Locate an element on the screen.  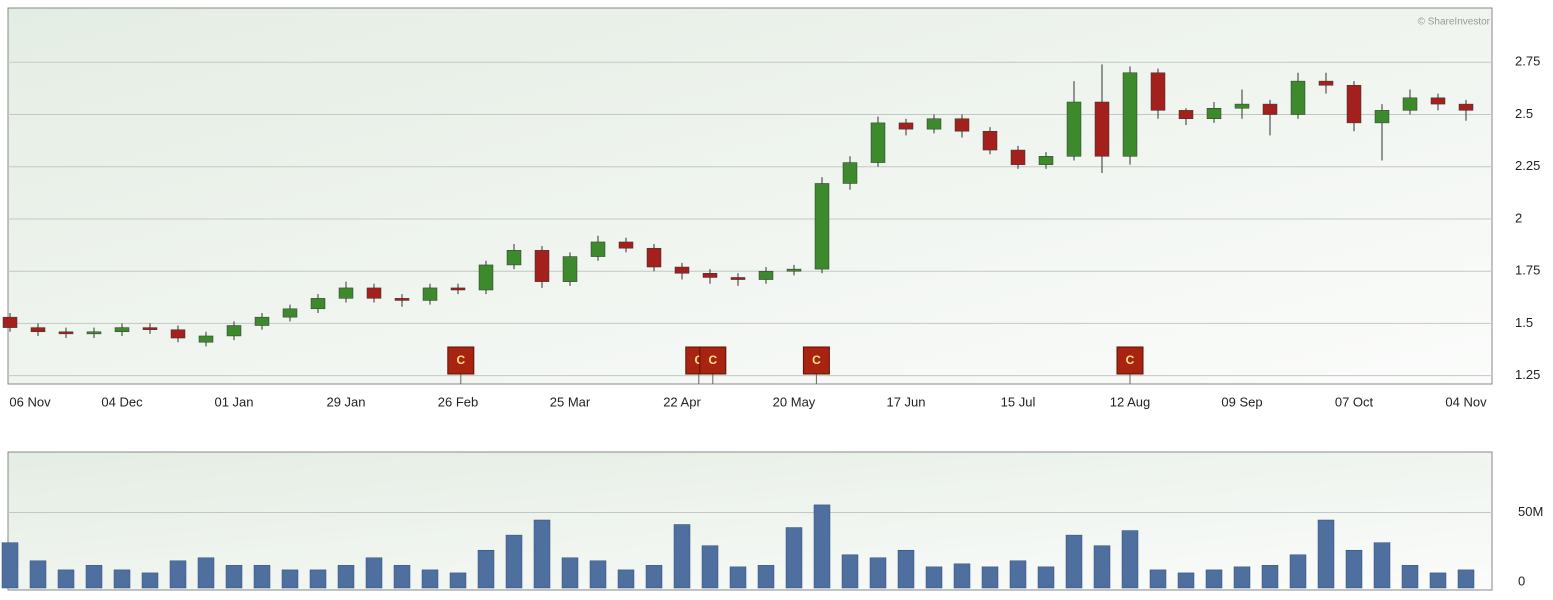
x-tick-label: 20 May is located at coordinates (794, 401).